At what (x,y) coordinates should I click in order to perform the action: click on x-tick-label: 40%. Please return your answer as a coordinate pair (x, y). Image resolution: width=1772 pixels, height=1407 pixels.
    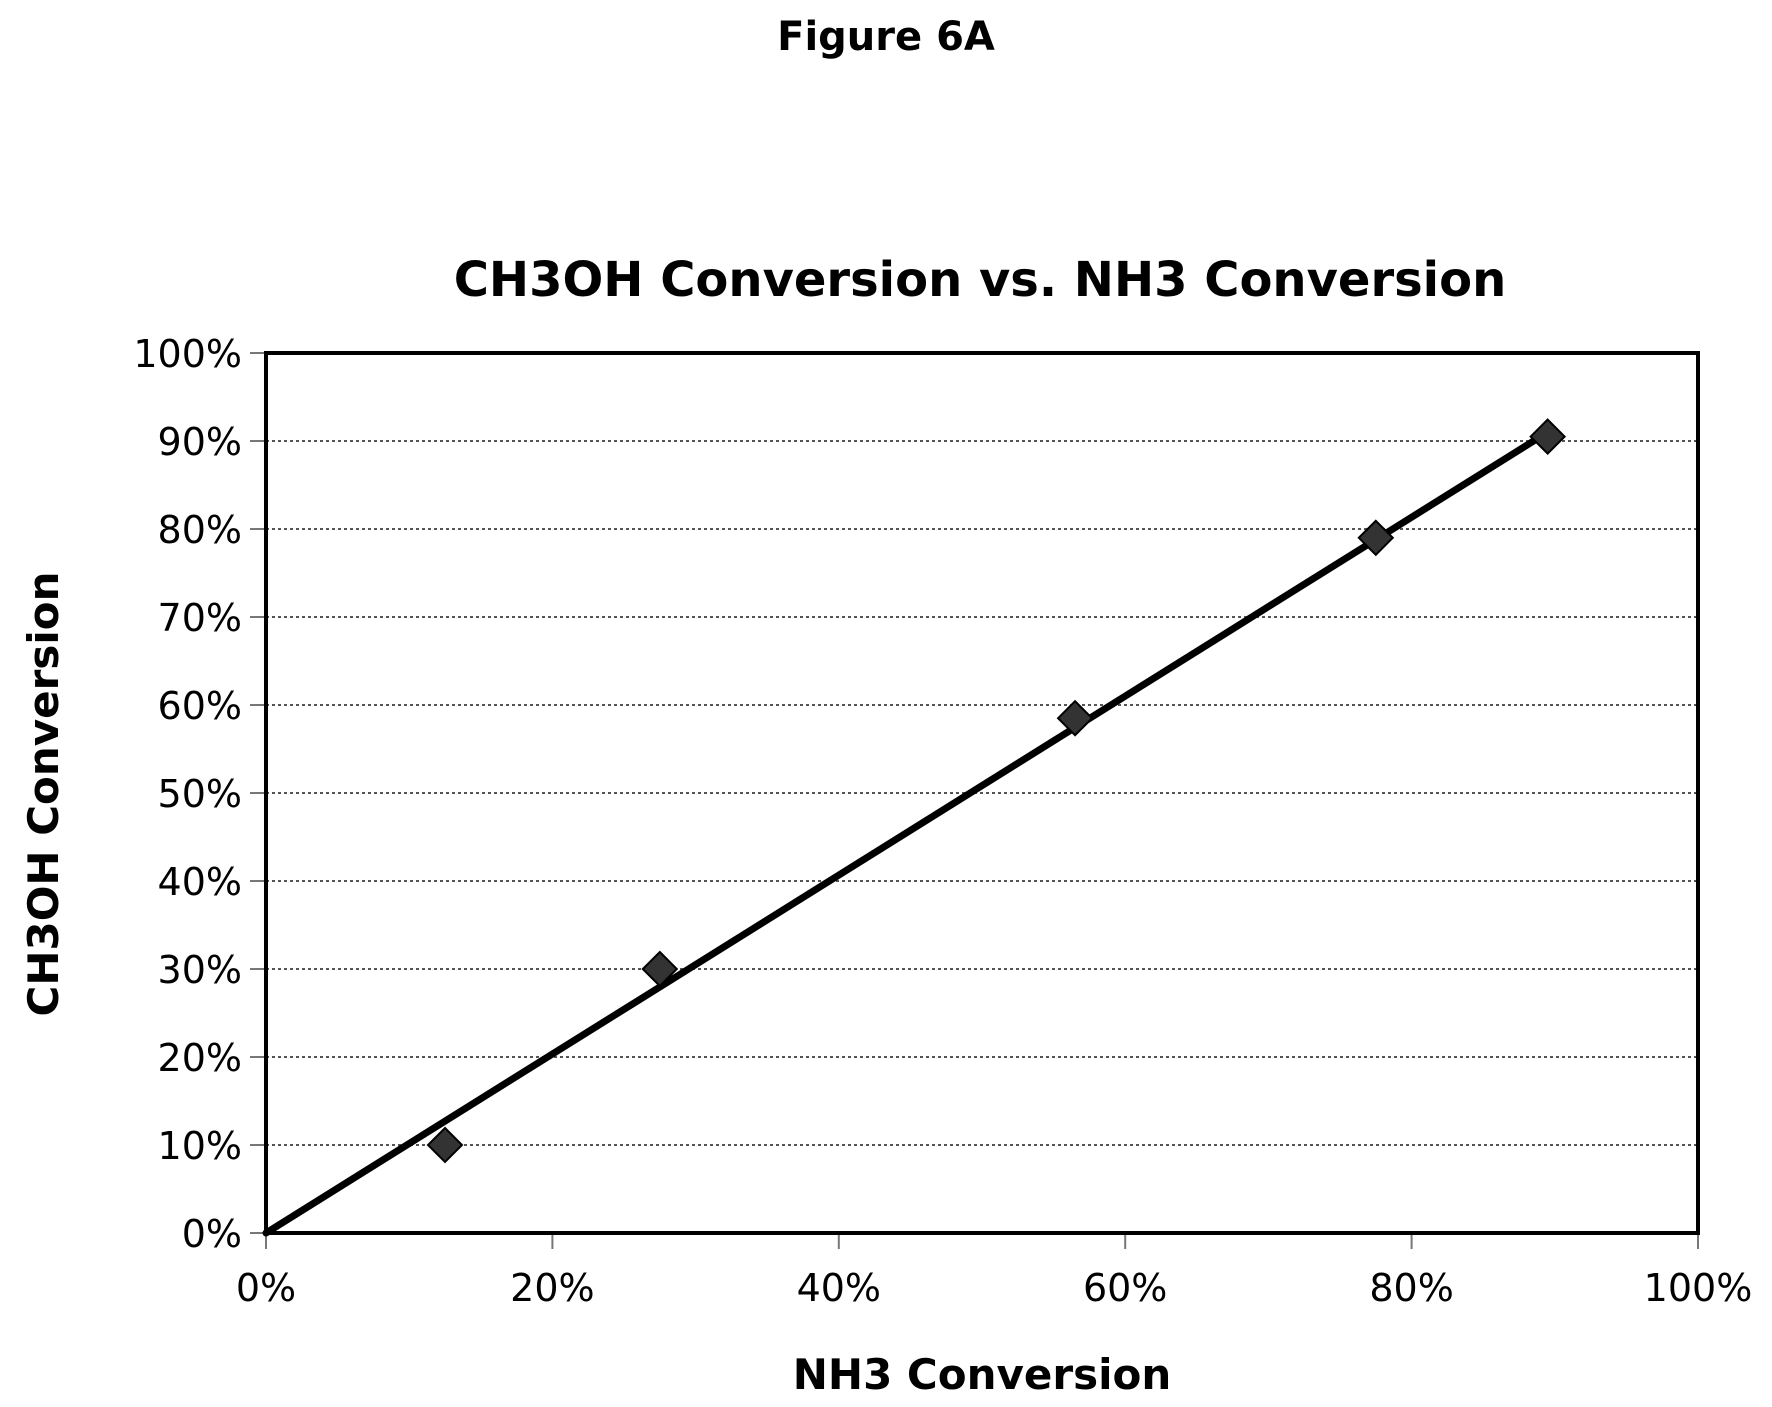
    Looking at the image, I should click on (839, 1288).